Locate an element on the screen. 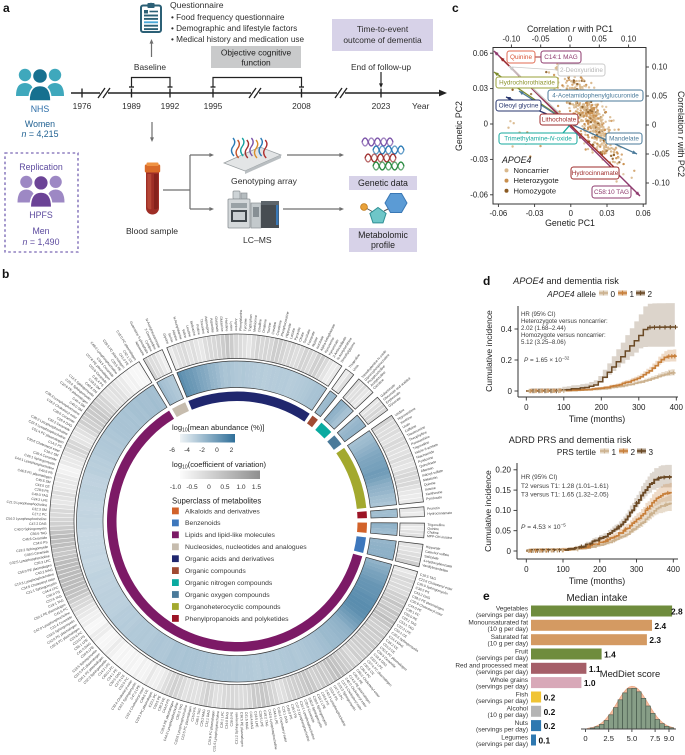 The height and width of the screenshot is (755, 685). svg-text: C49:6 CE is located at coordinates (144, 696).